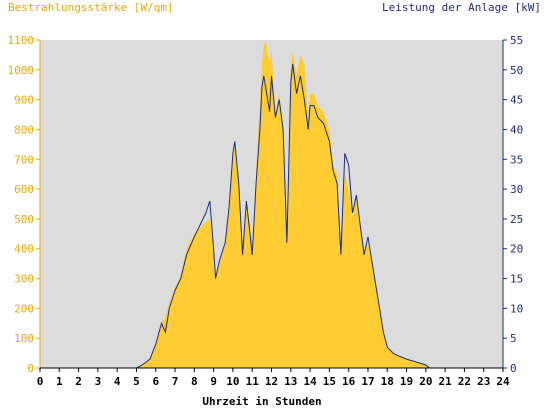  What do you see at coordinates (253, 381) in the screenshot?
I see `x-tick-label: 11` at bounding box center [253, 381].